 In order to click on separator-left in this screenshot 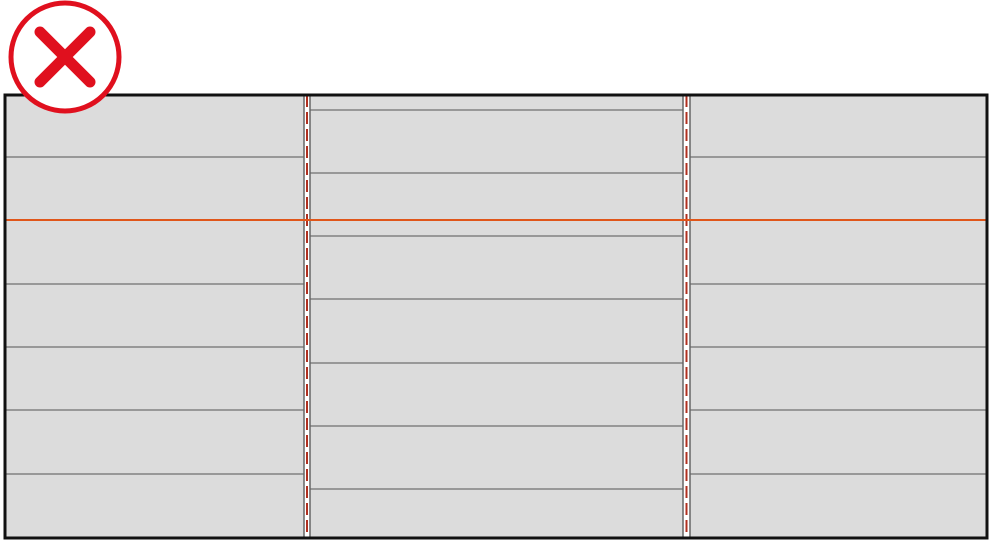, I will do `click(307, 316)`.